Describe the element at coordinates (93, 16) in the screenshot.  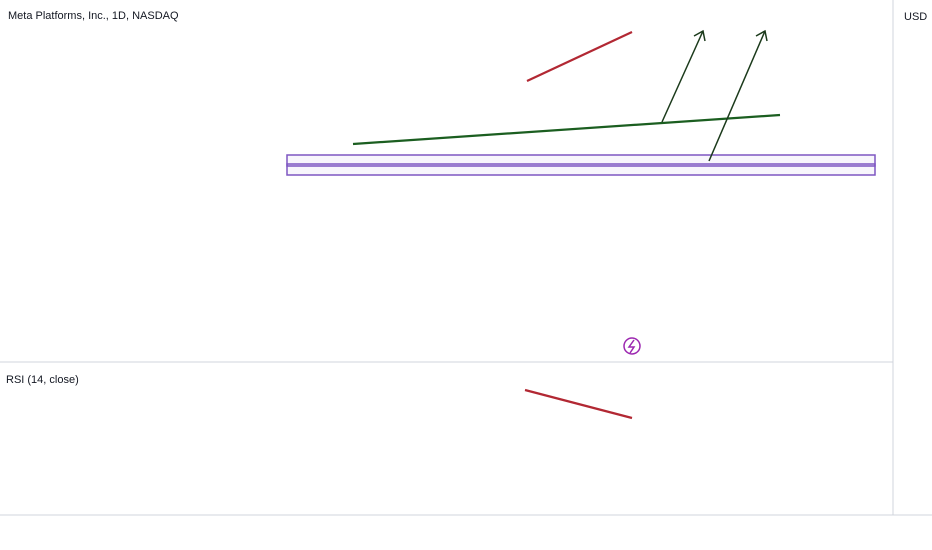
I see `chart-title: Meta Platforms, Inc., 1D, NASDAQ` at that location.